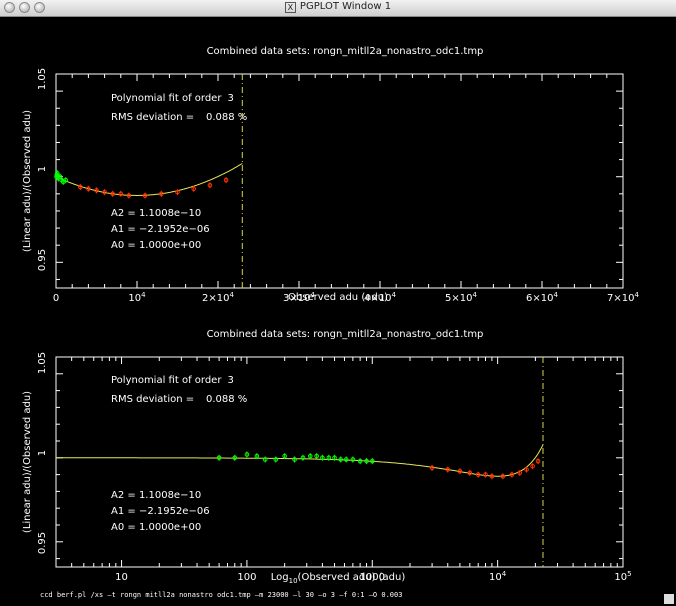  I want to click on x-tick-labels: 0 104 2×104 3×104 4×104 5×104 6×104 7×104, so click(346, 297).